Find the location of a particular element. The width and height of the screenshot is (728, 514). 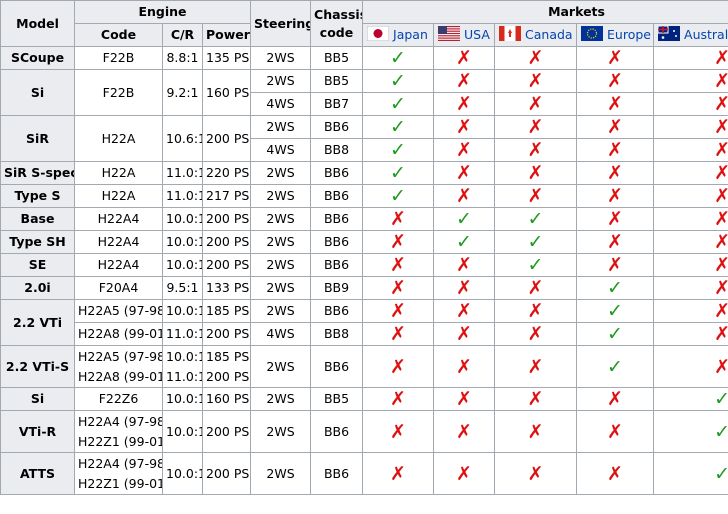

country-header: Japan is located at coordinates (398, 35).